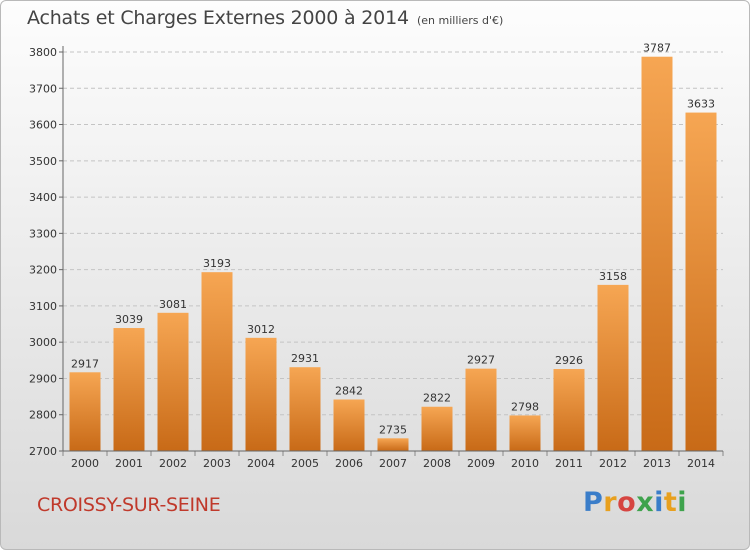  I want to click on data-label: 3193, so click(217, 263).